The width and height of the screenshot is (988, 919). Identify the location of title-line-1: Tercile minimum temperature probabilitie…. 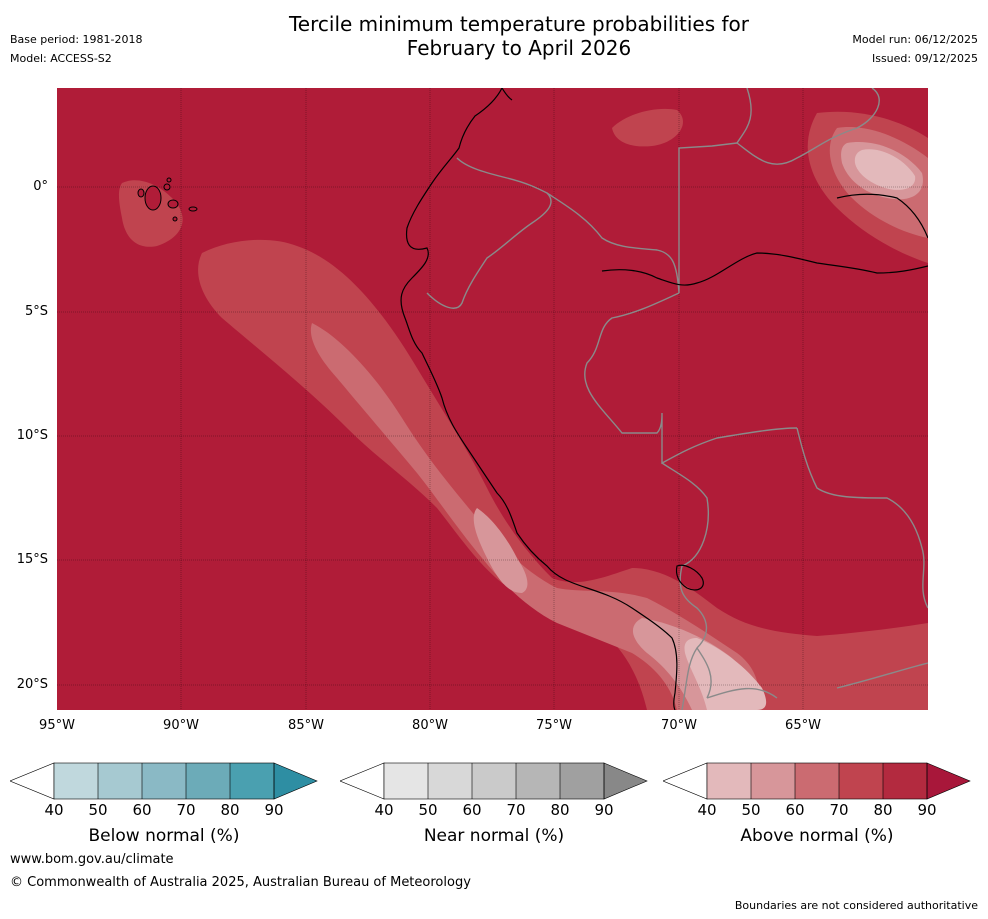
(519, 24).